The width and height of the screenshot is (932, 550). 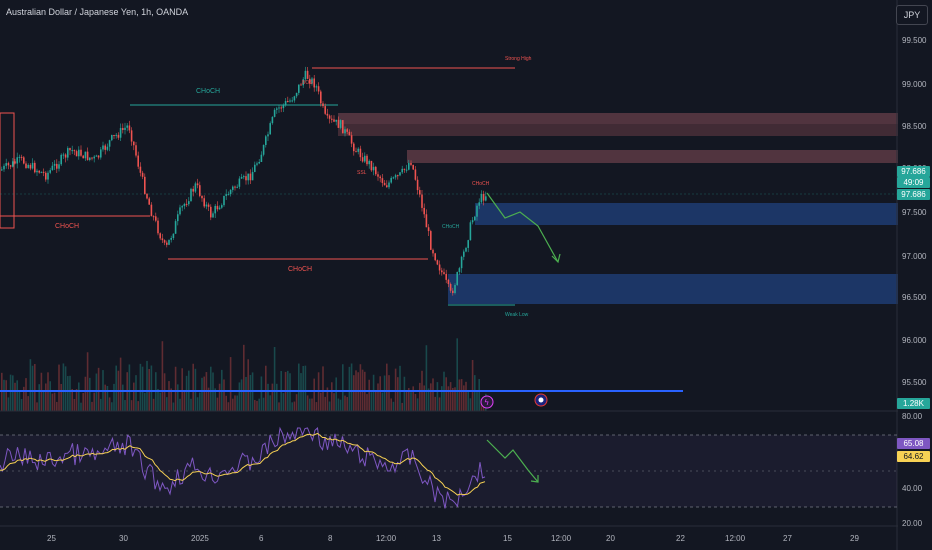 I want to click on strong-high-label: Strong High, so click(x=518, y=59).